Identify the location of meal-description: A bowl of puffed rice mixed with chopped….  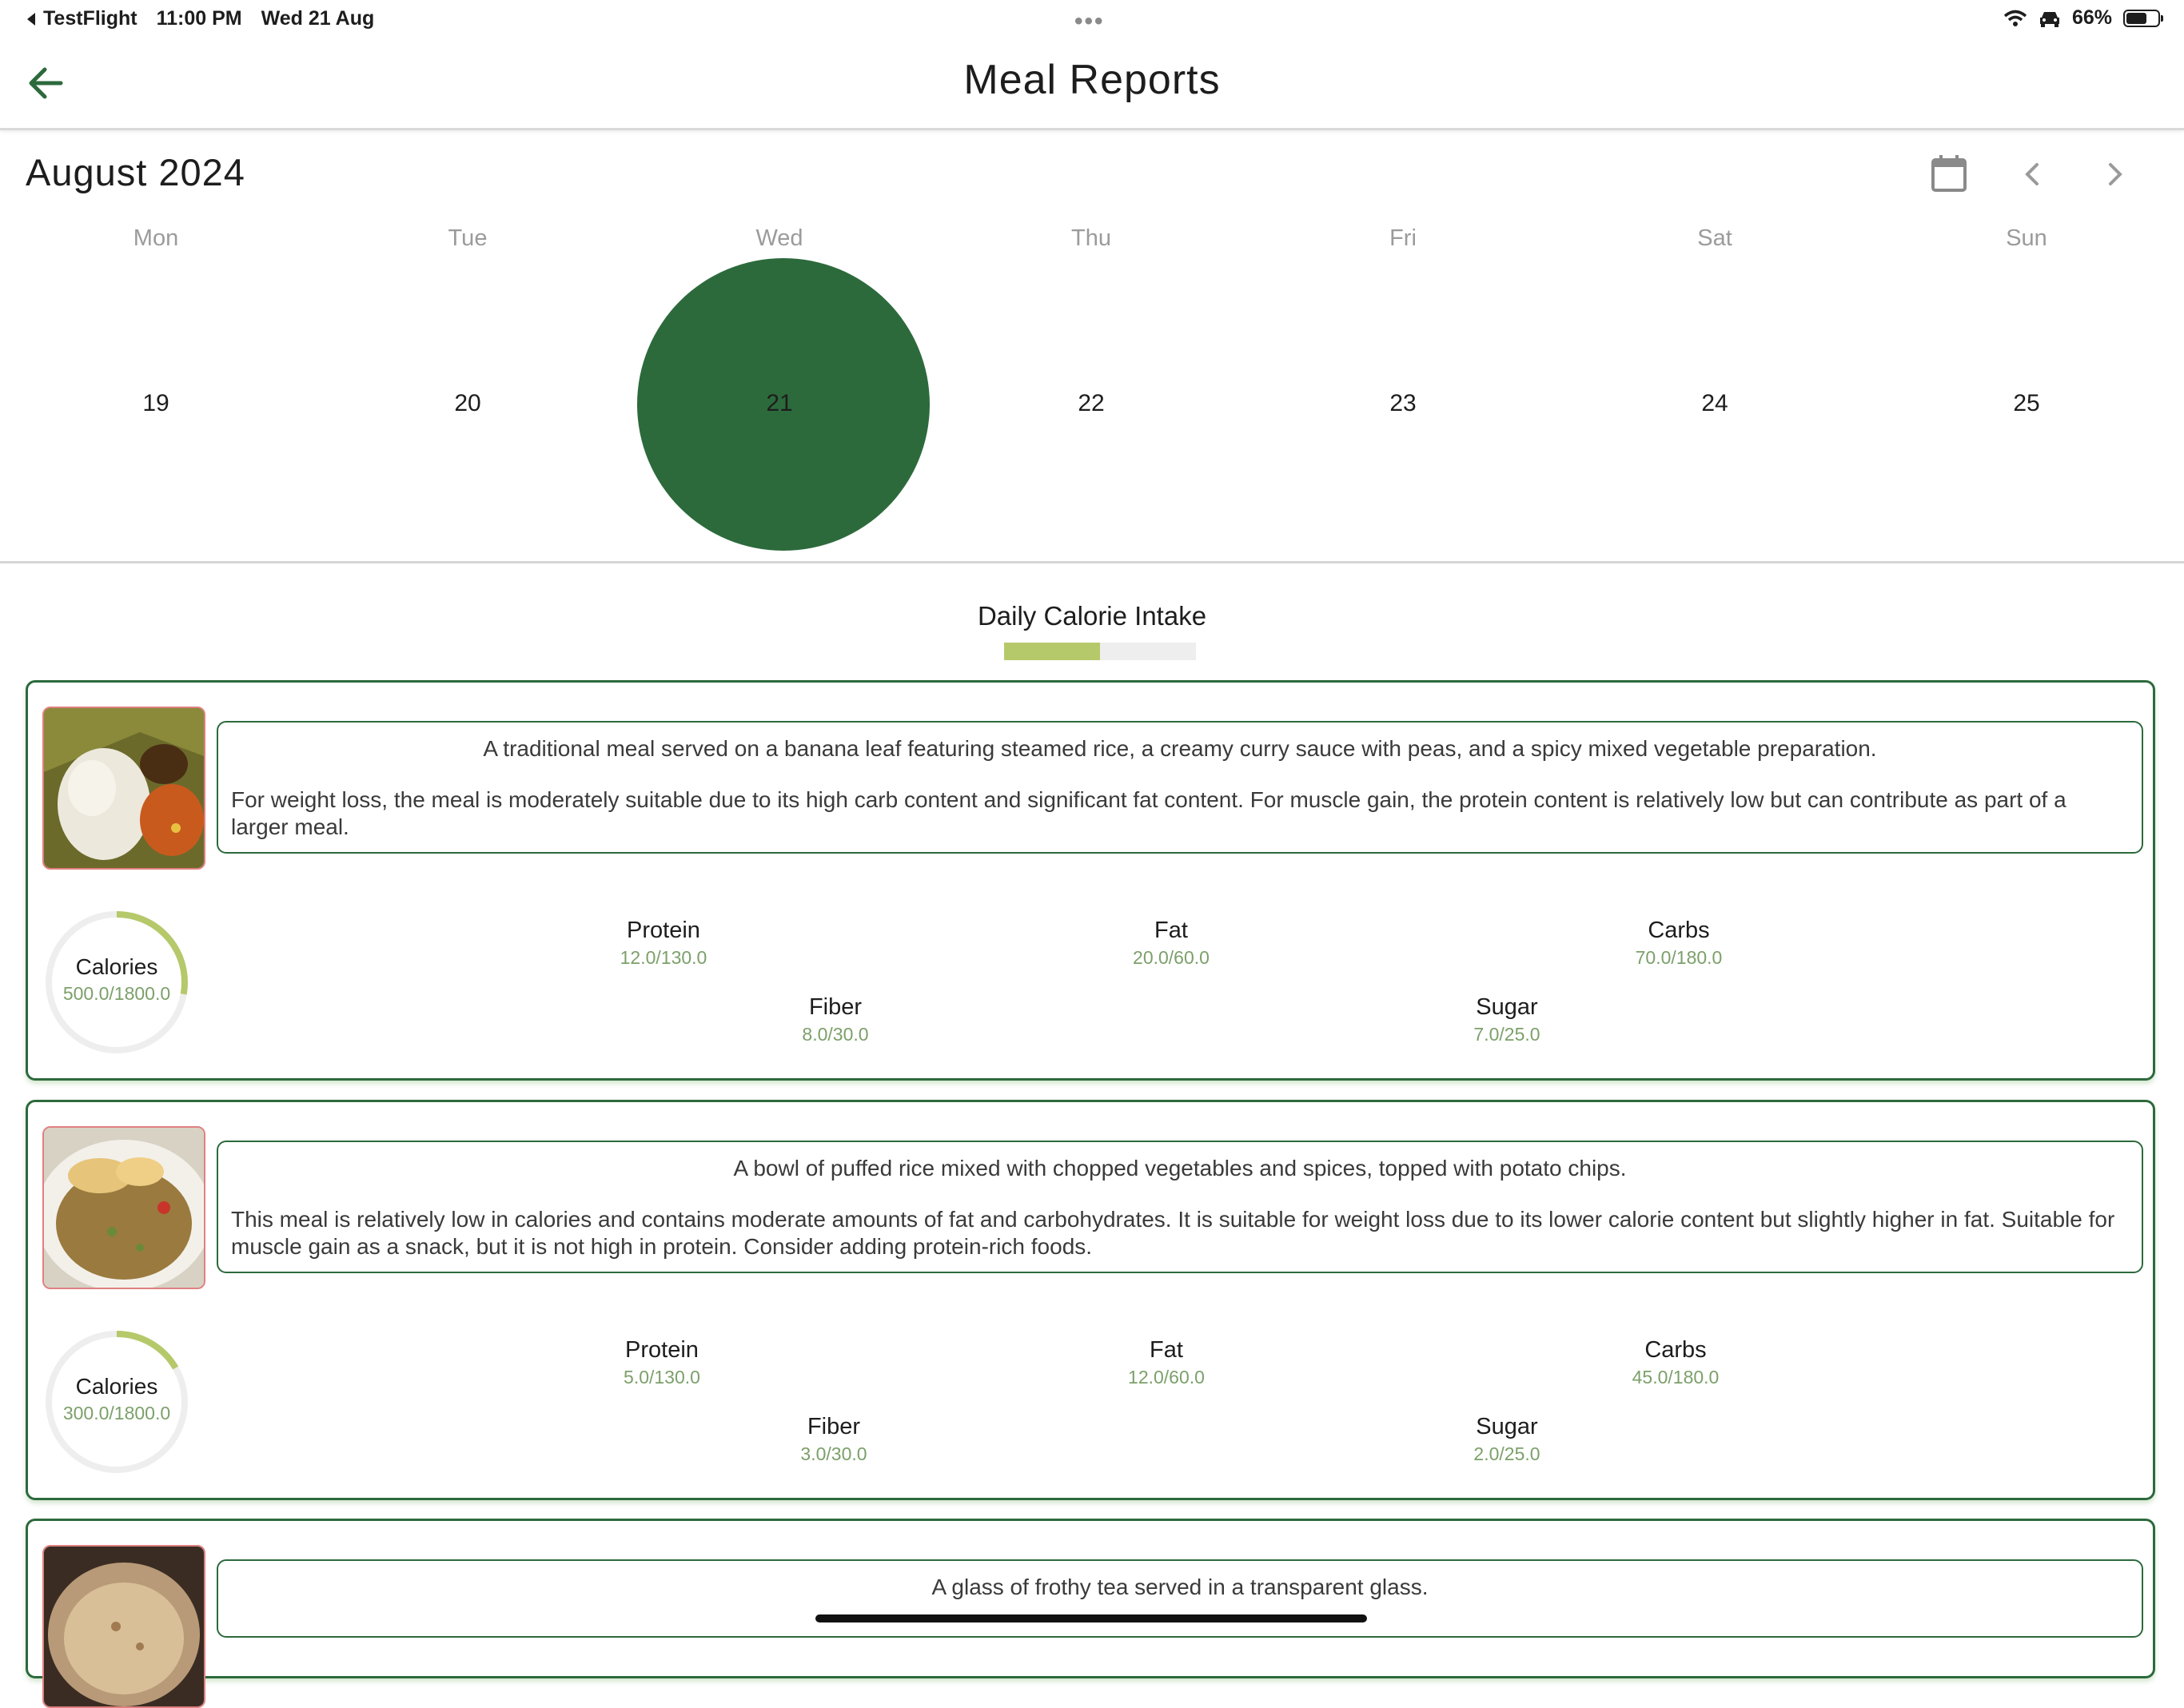
(1180, 1168).